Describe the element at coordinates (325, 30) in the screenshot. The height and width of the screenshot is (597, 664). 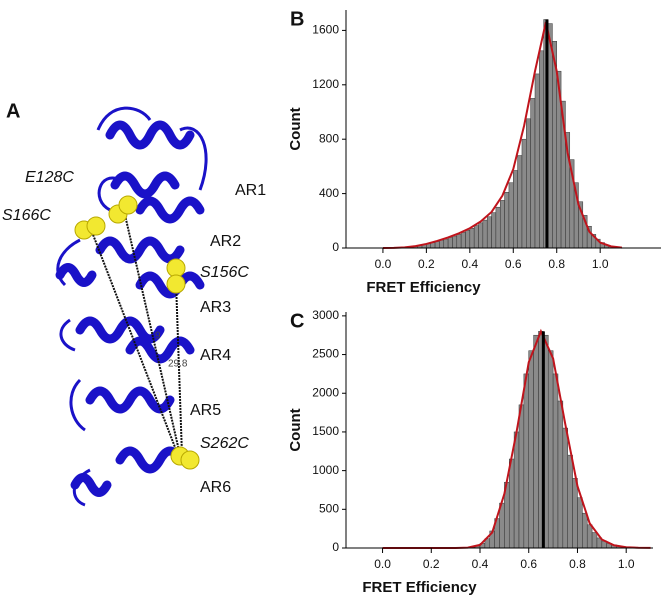
I see `y-tick-label: 1600` at that location.